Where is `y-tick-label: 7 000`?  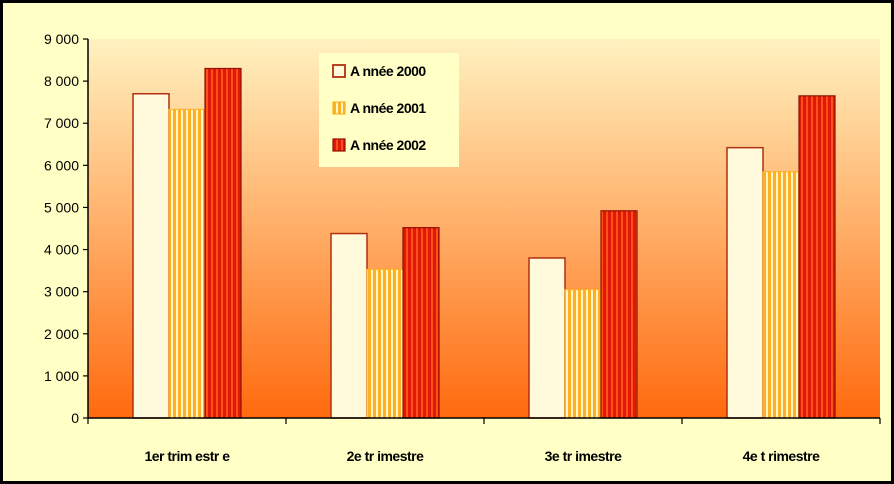
y-tick-label: 7 000 is located at coordinates (61, 123).